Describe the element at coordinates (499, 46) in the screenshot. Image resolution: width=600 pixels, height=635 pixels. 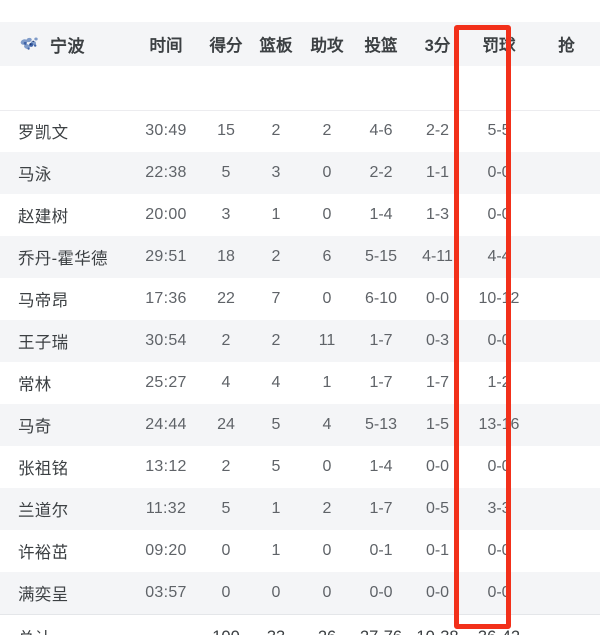
I see `column-header-freethrows: 罚球` at that location.